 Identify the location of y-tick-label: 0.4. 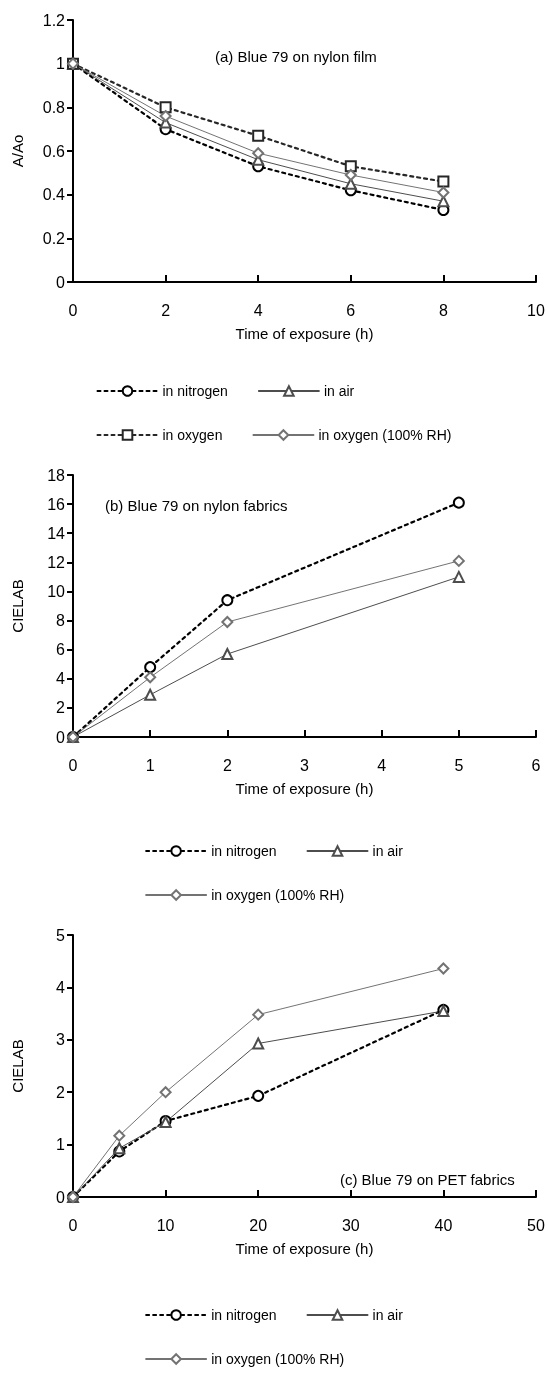
(54, 195).